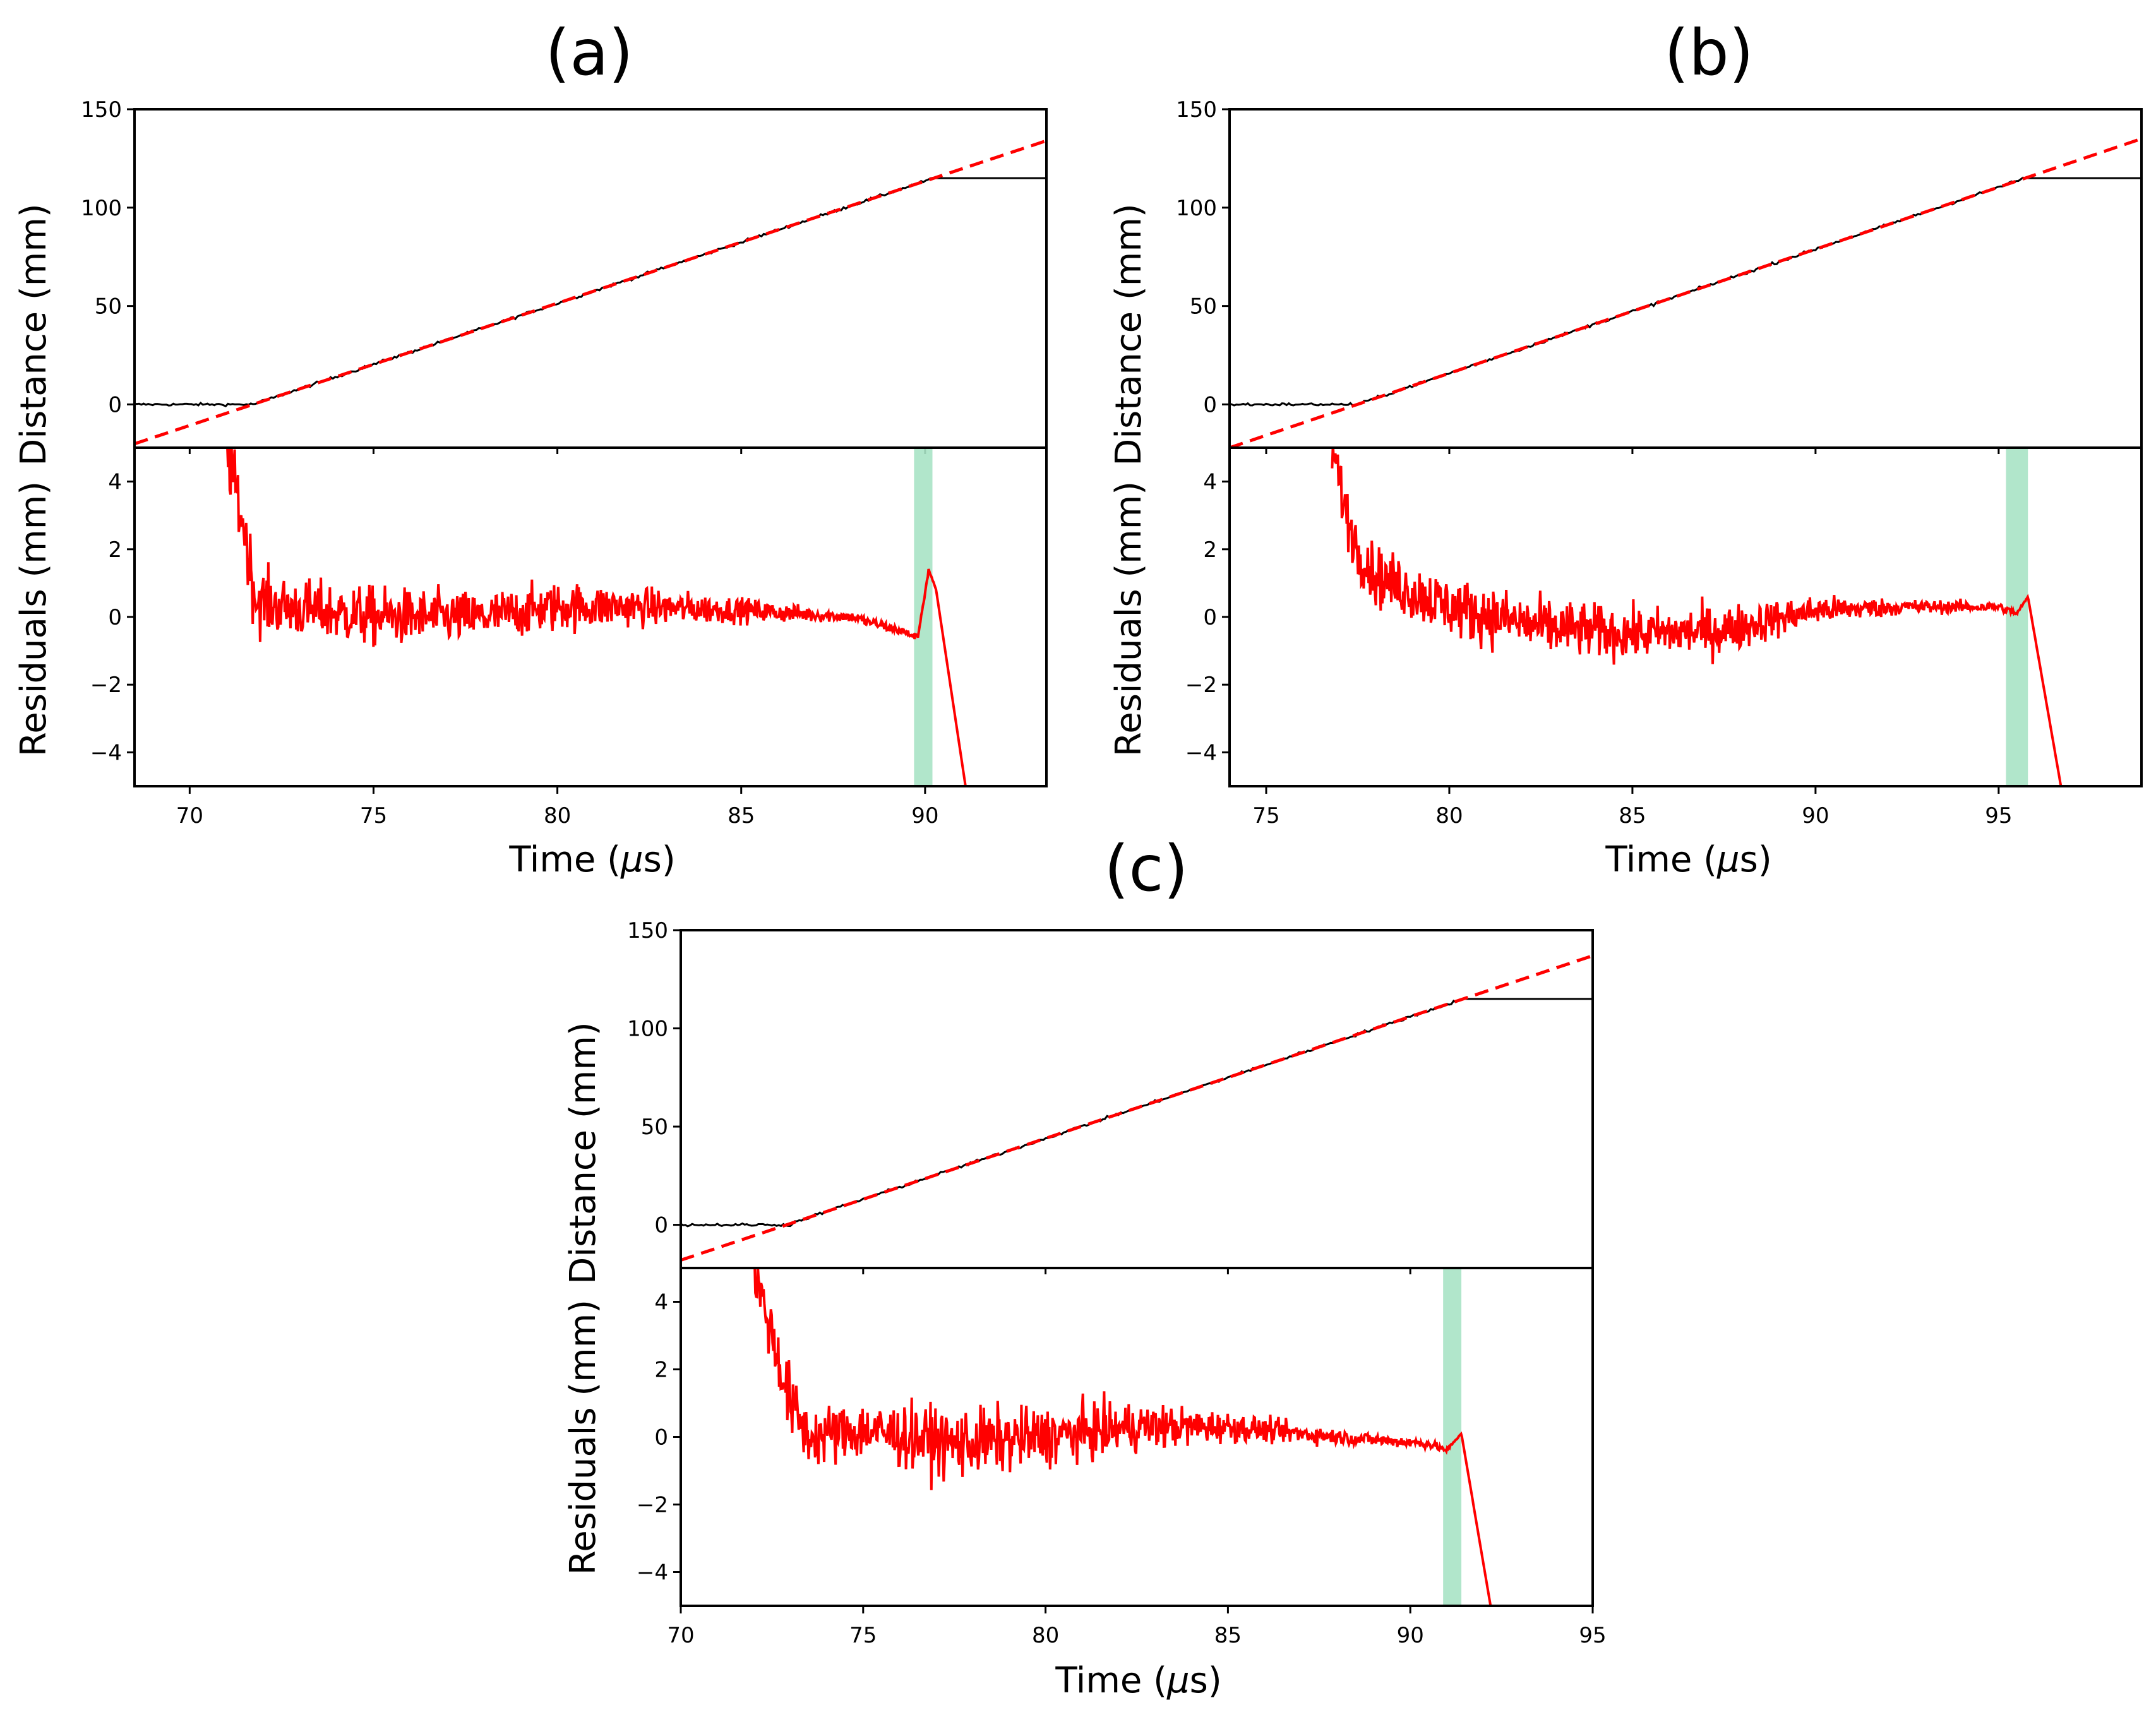 The image size is (2156, 1717). Describe the element at coordinates (33, 334) in the screenshot. I see `panel-a-distance-ylabel: Distance (mm)` at that location.